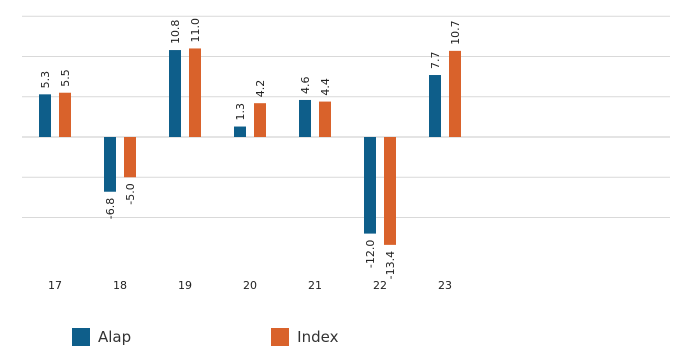 This screenshot has height=353, width=674. I want to click on category-label-19: 19, so click(185, 285).